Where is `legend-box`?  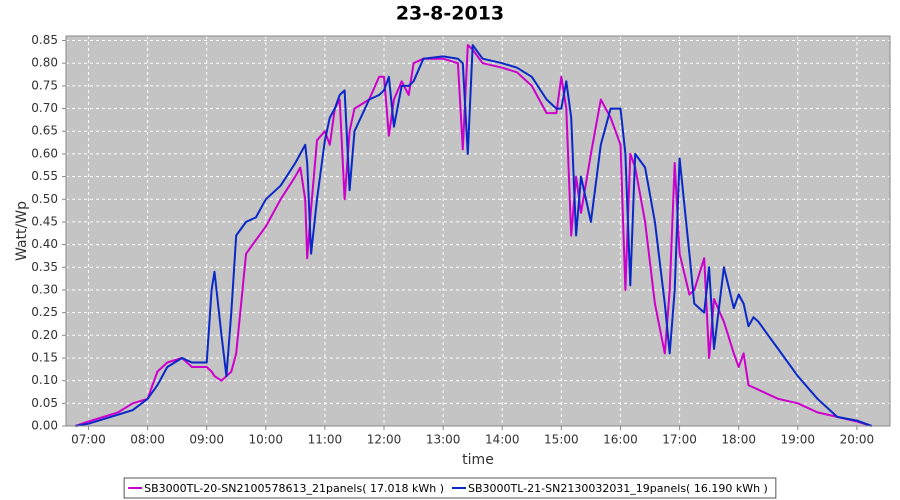 legend-box is located at coordinates (450, 488).